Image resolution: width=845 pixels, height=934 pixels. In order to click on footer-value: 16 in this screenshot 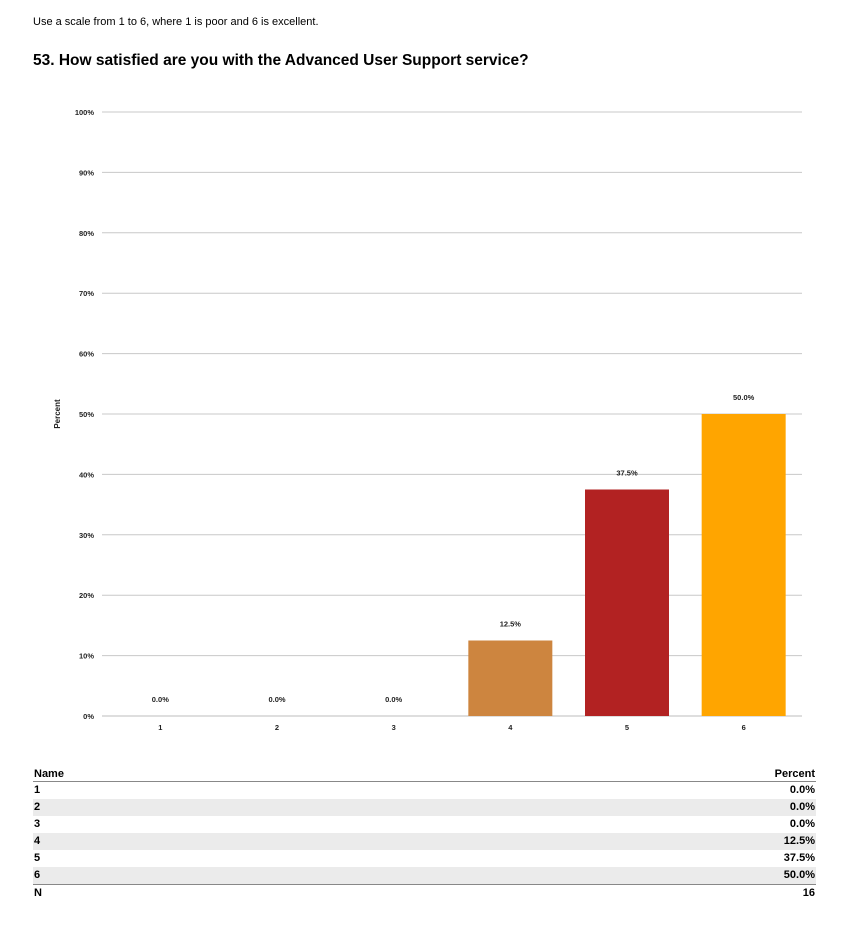, I will do `click(808, 893)`.